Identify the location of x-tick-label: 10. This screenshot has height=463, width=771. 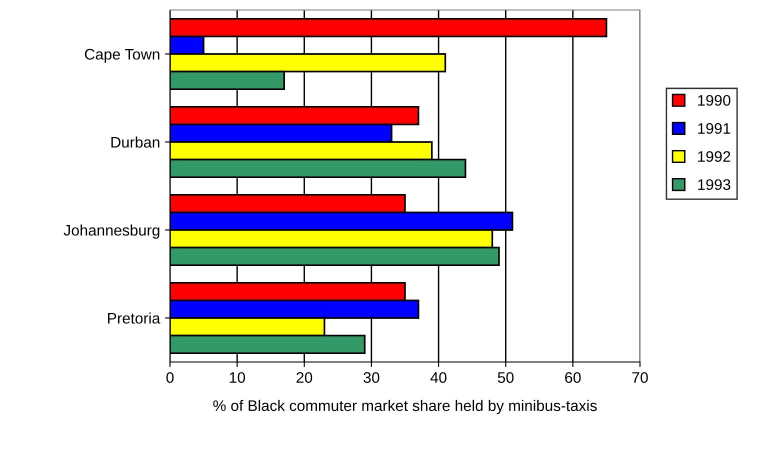
(238, 377).